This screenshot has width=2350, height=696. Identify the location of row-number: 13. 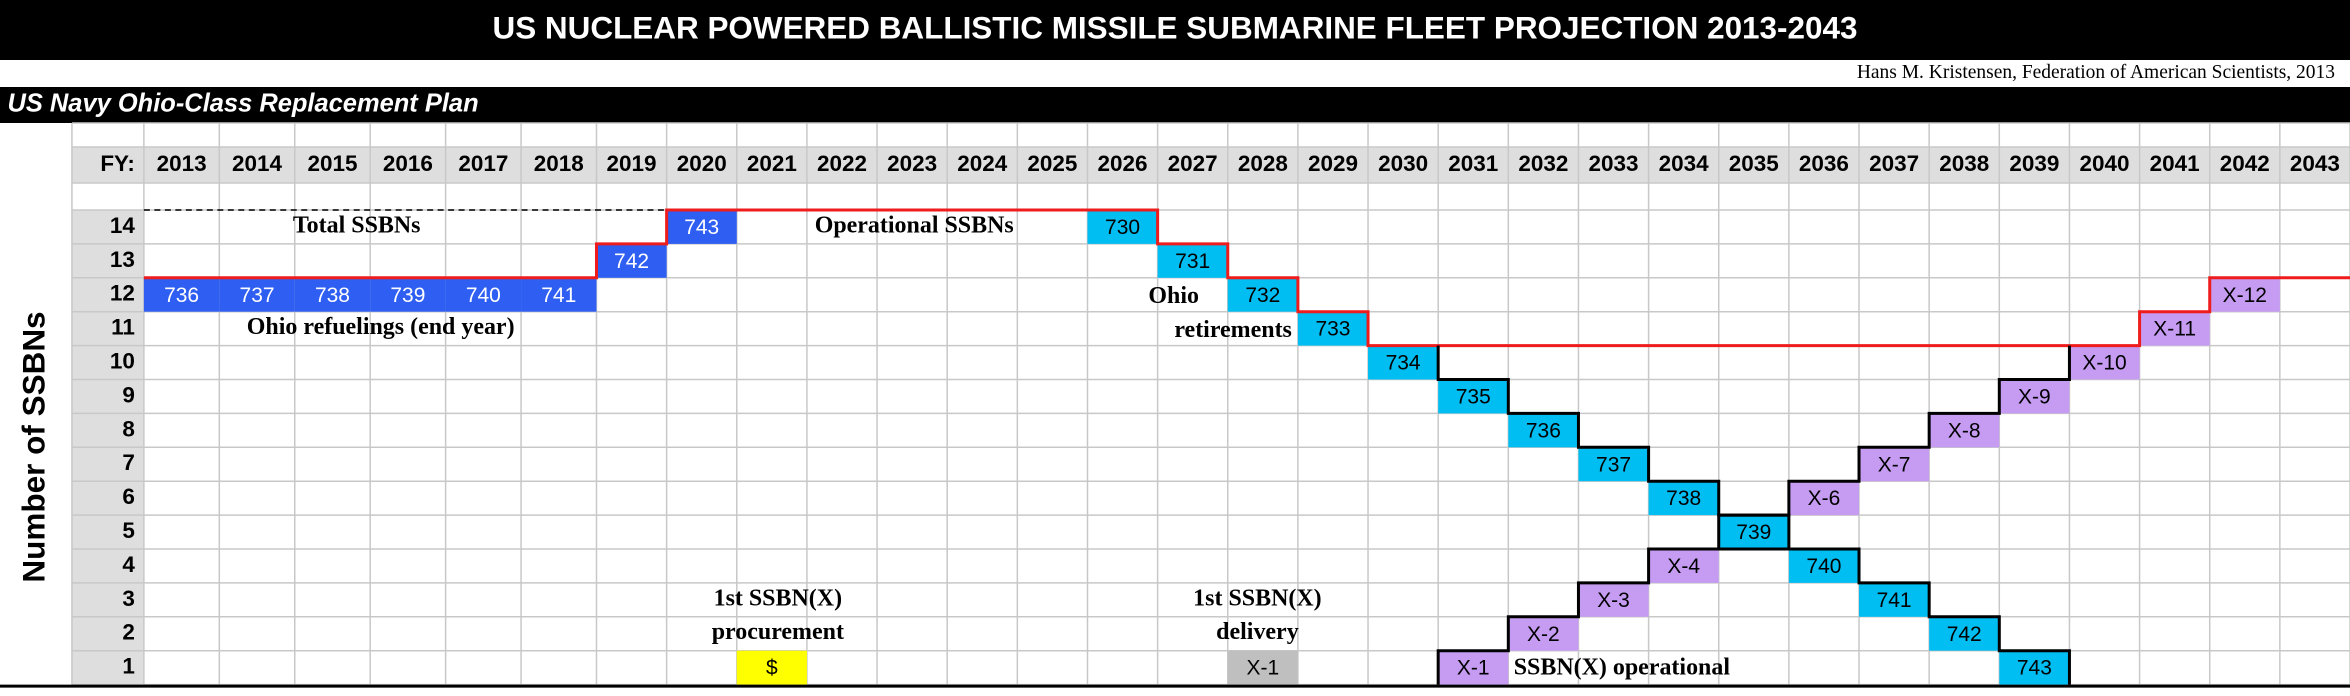
(122, 259).